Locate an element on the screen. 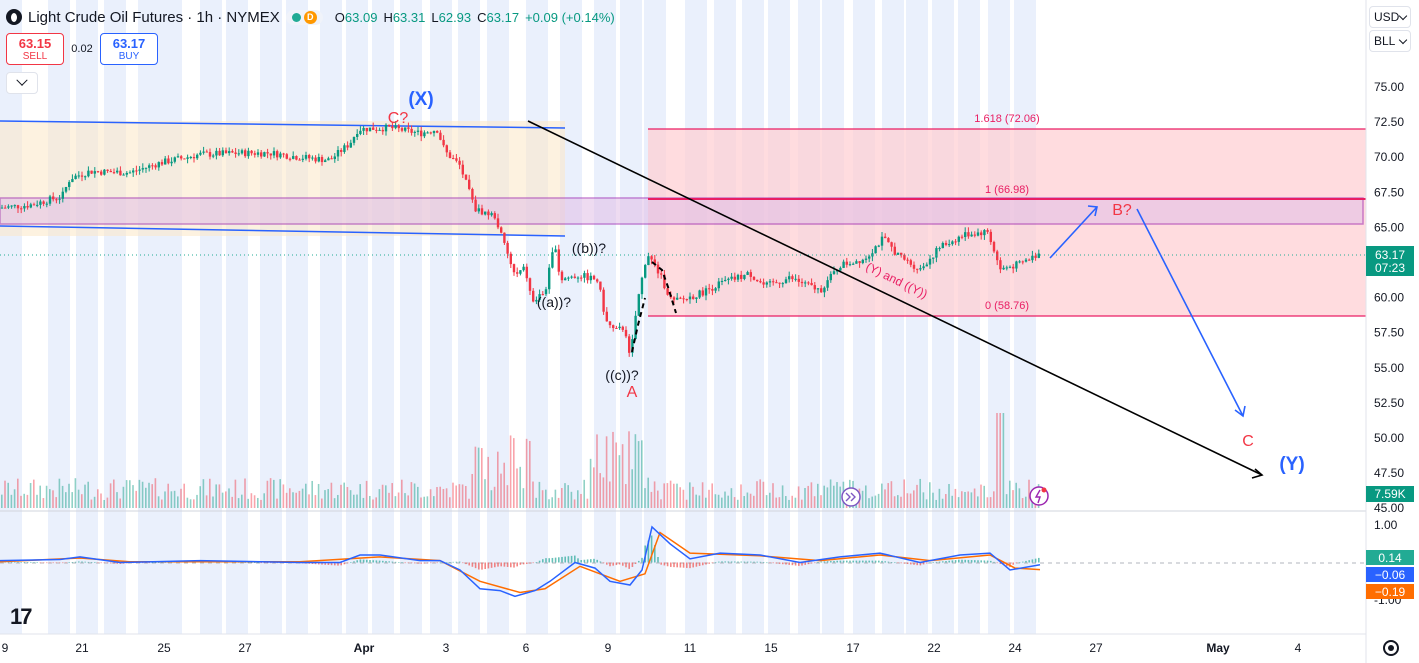 The height and width of the screenshot is (663, 1419). lightning-icon is located at coordinates (1039, 496).